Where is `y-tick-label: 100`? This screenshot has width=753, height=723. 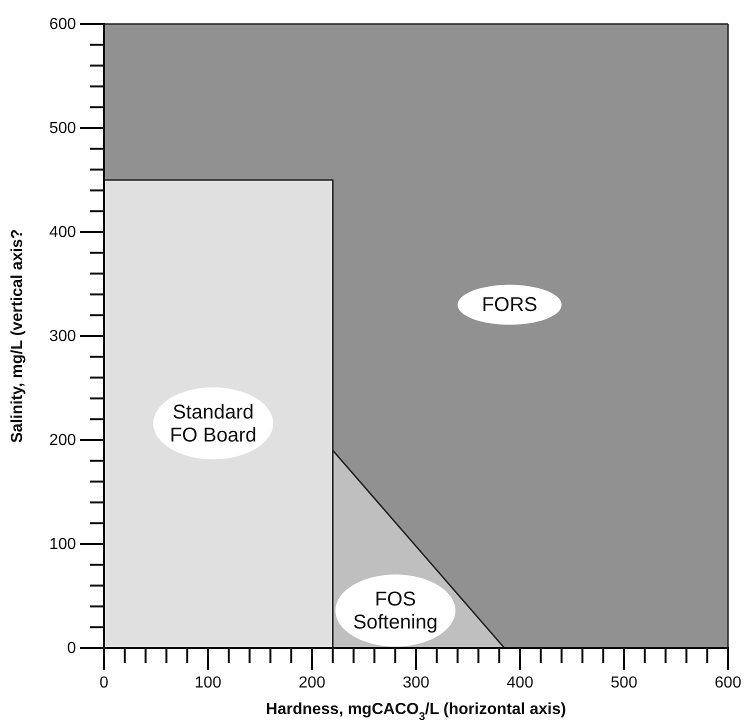
y-tick-label: 100 is located at coordinates (62, 545).